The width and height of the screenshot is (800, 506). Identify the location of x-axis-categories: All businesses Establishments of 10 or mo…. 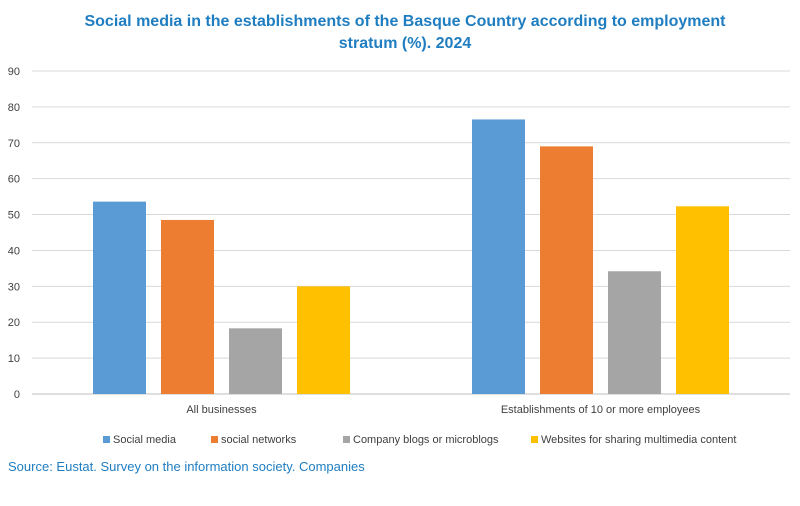
(443, 410).